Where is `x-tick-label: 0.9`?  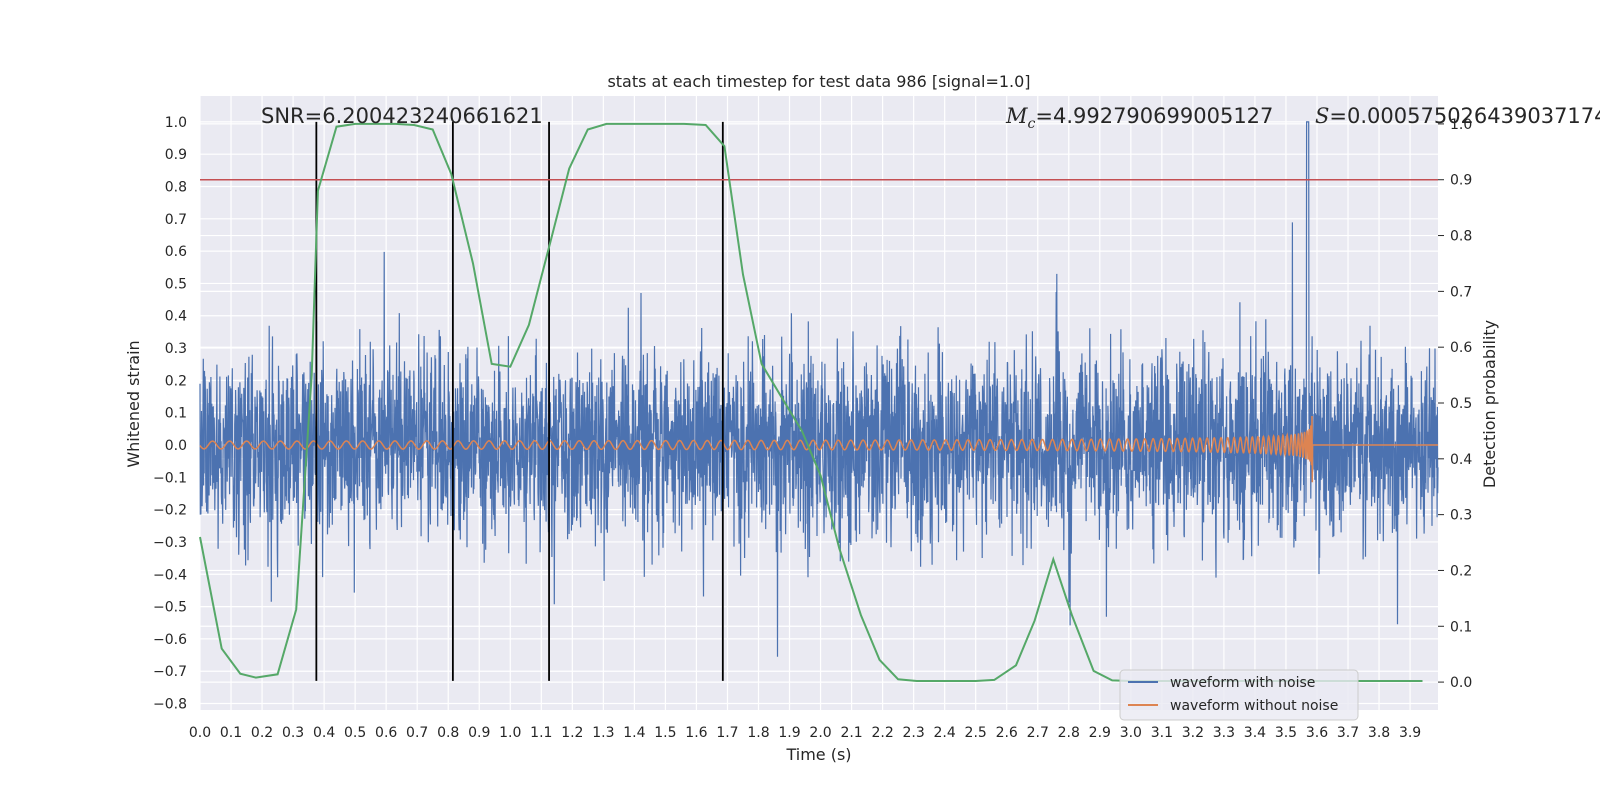 x-tick-label: 0.9 is located at coordinates (479, 733).